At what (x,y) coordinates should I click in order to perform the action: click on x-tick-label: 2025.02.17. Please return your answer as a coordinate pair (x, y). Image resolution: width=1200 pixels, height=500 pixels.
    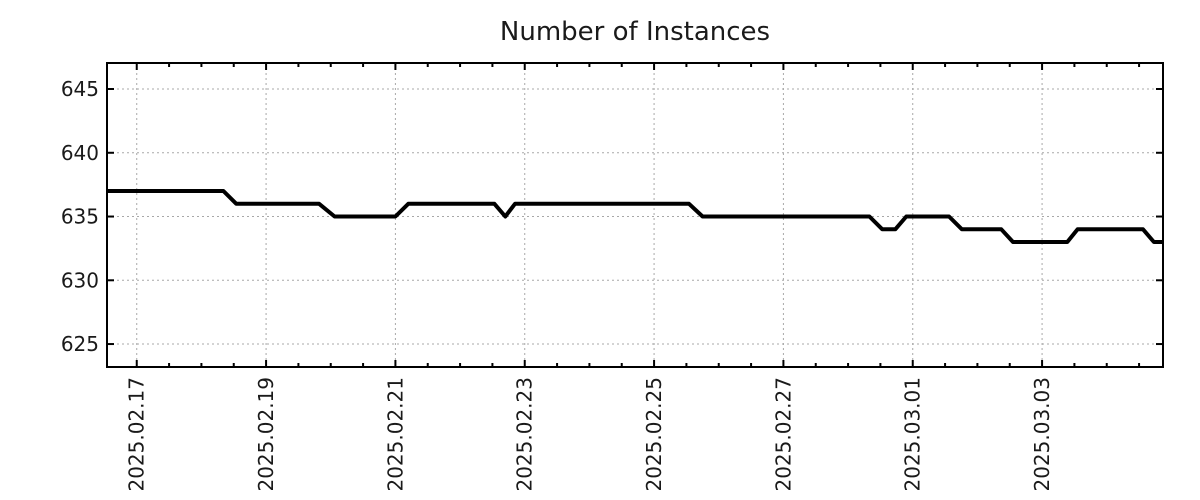
    Looking at the image, I should click on (137, 434).